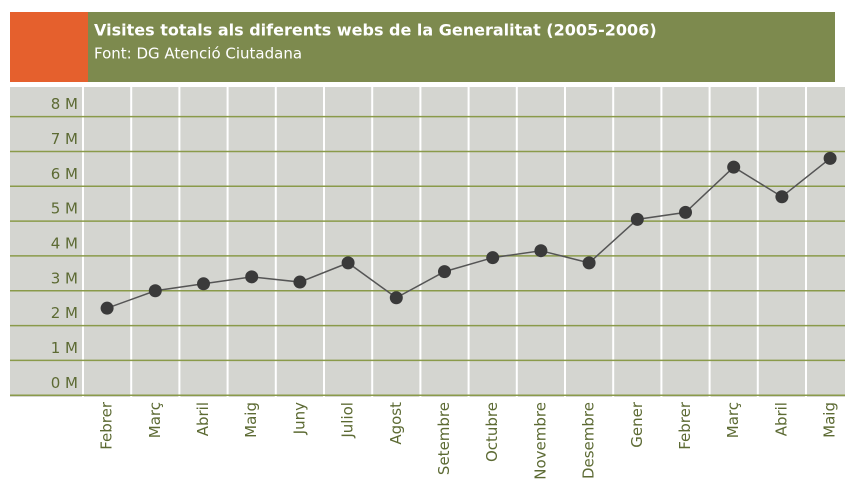 The height and width of the screenshot is (492, 845). I want to click on y-tick-label: 5 M, so click(64, 209).